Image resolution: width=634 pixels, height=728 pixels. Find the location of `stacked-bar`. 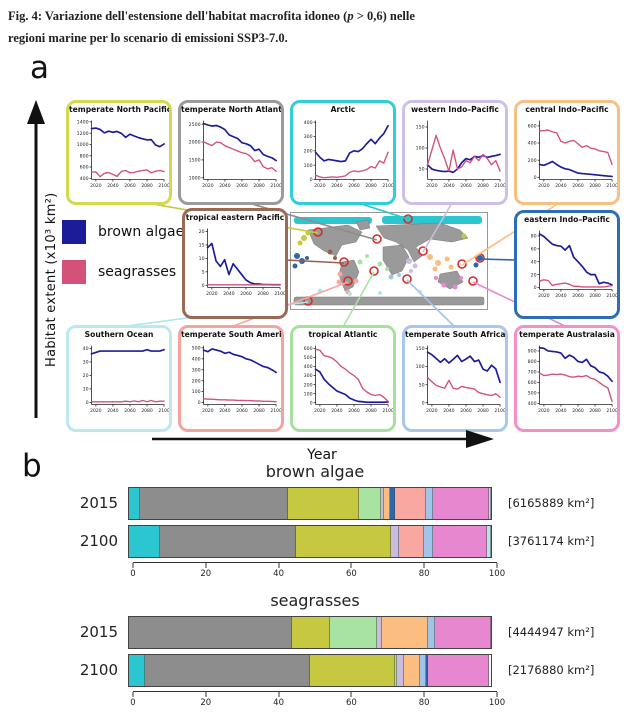

stacked-bar is located at coordinates (310, 541).